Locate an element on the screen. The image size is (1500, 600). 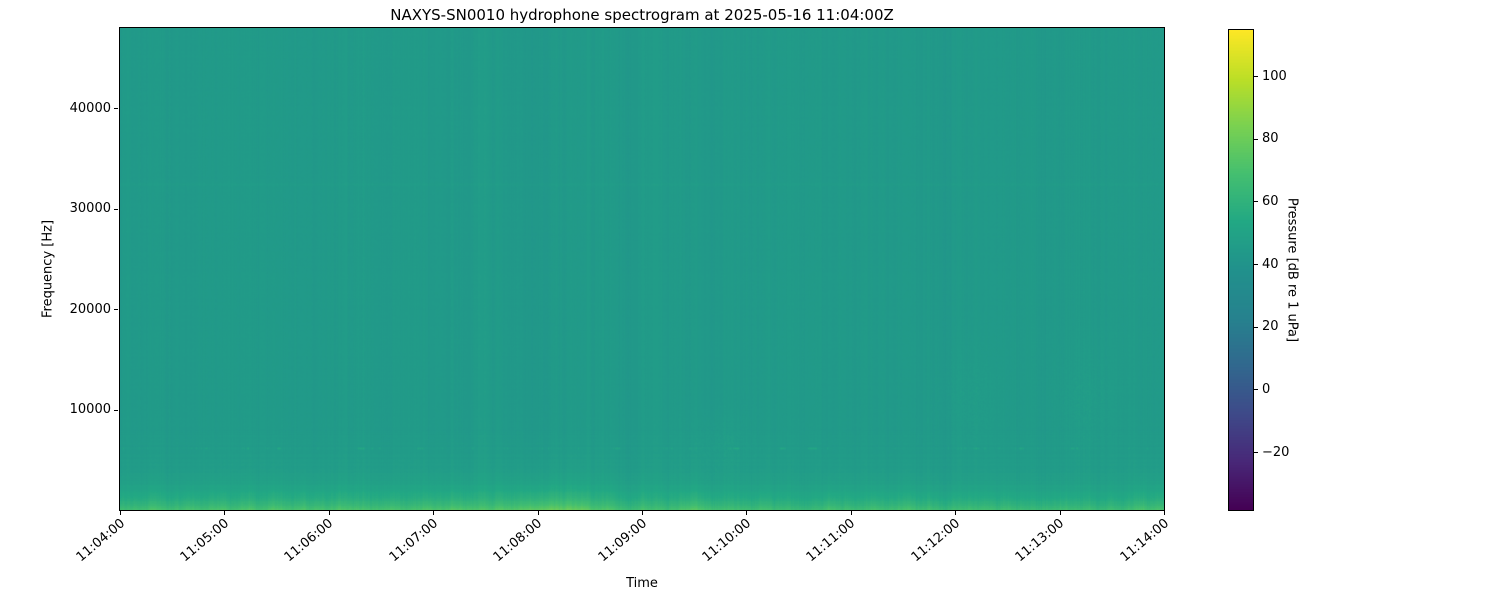
x-tick-label: 11:13:00 is located at coordinates (1040, 541).